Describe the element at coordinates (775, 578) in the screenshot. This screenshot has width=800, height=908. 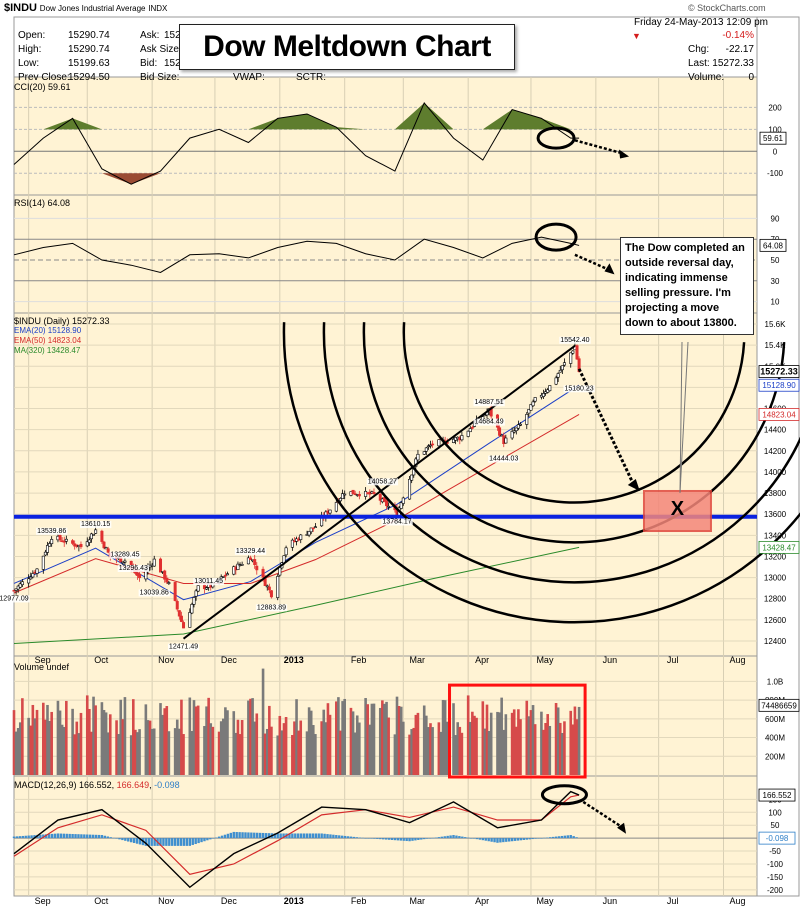
I see `price-tick-label: 13000` at that location.